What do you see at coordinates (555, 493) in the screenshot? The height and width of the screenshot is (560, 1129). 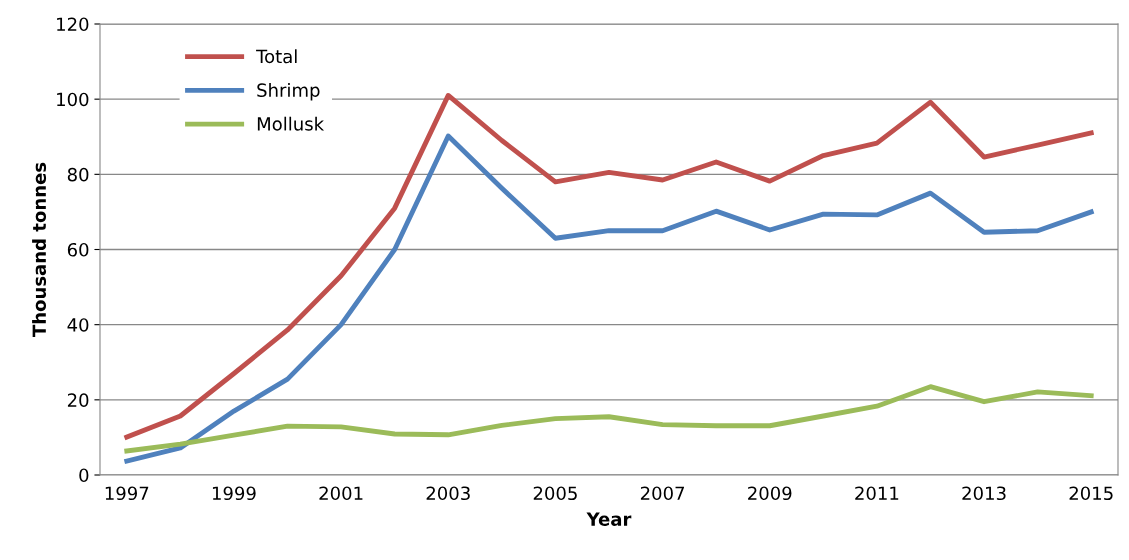 I see `x-tick-label: 2005` at bounding box center [555, 493].